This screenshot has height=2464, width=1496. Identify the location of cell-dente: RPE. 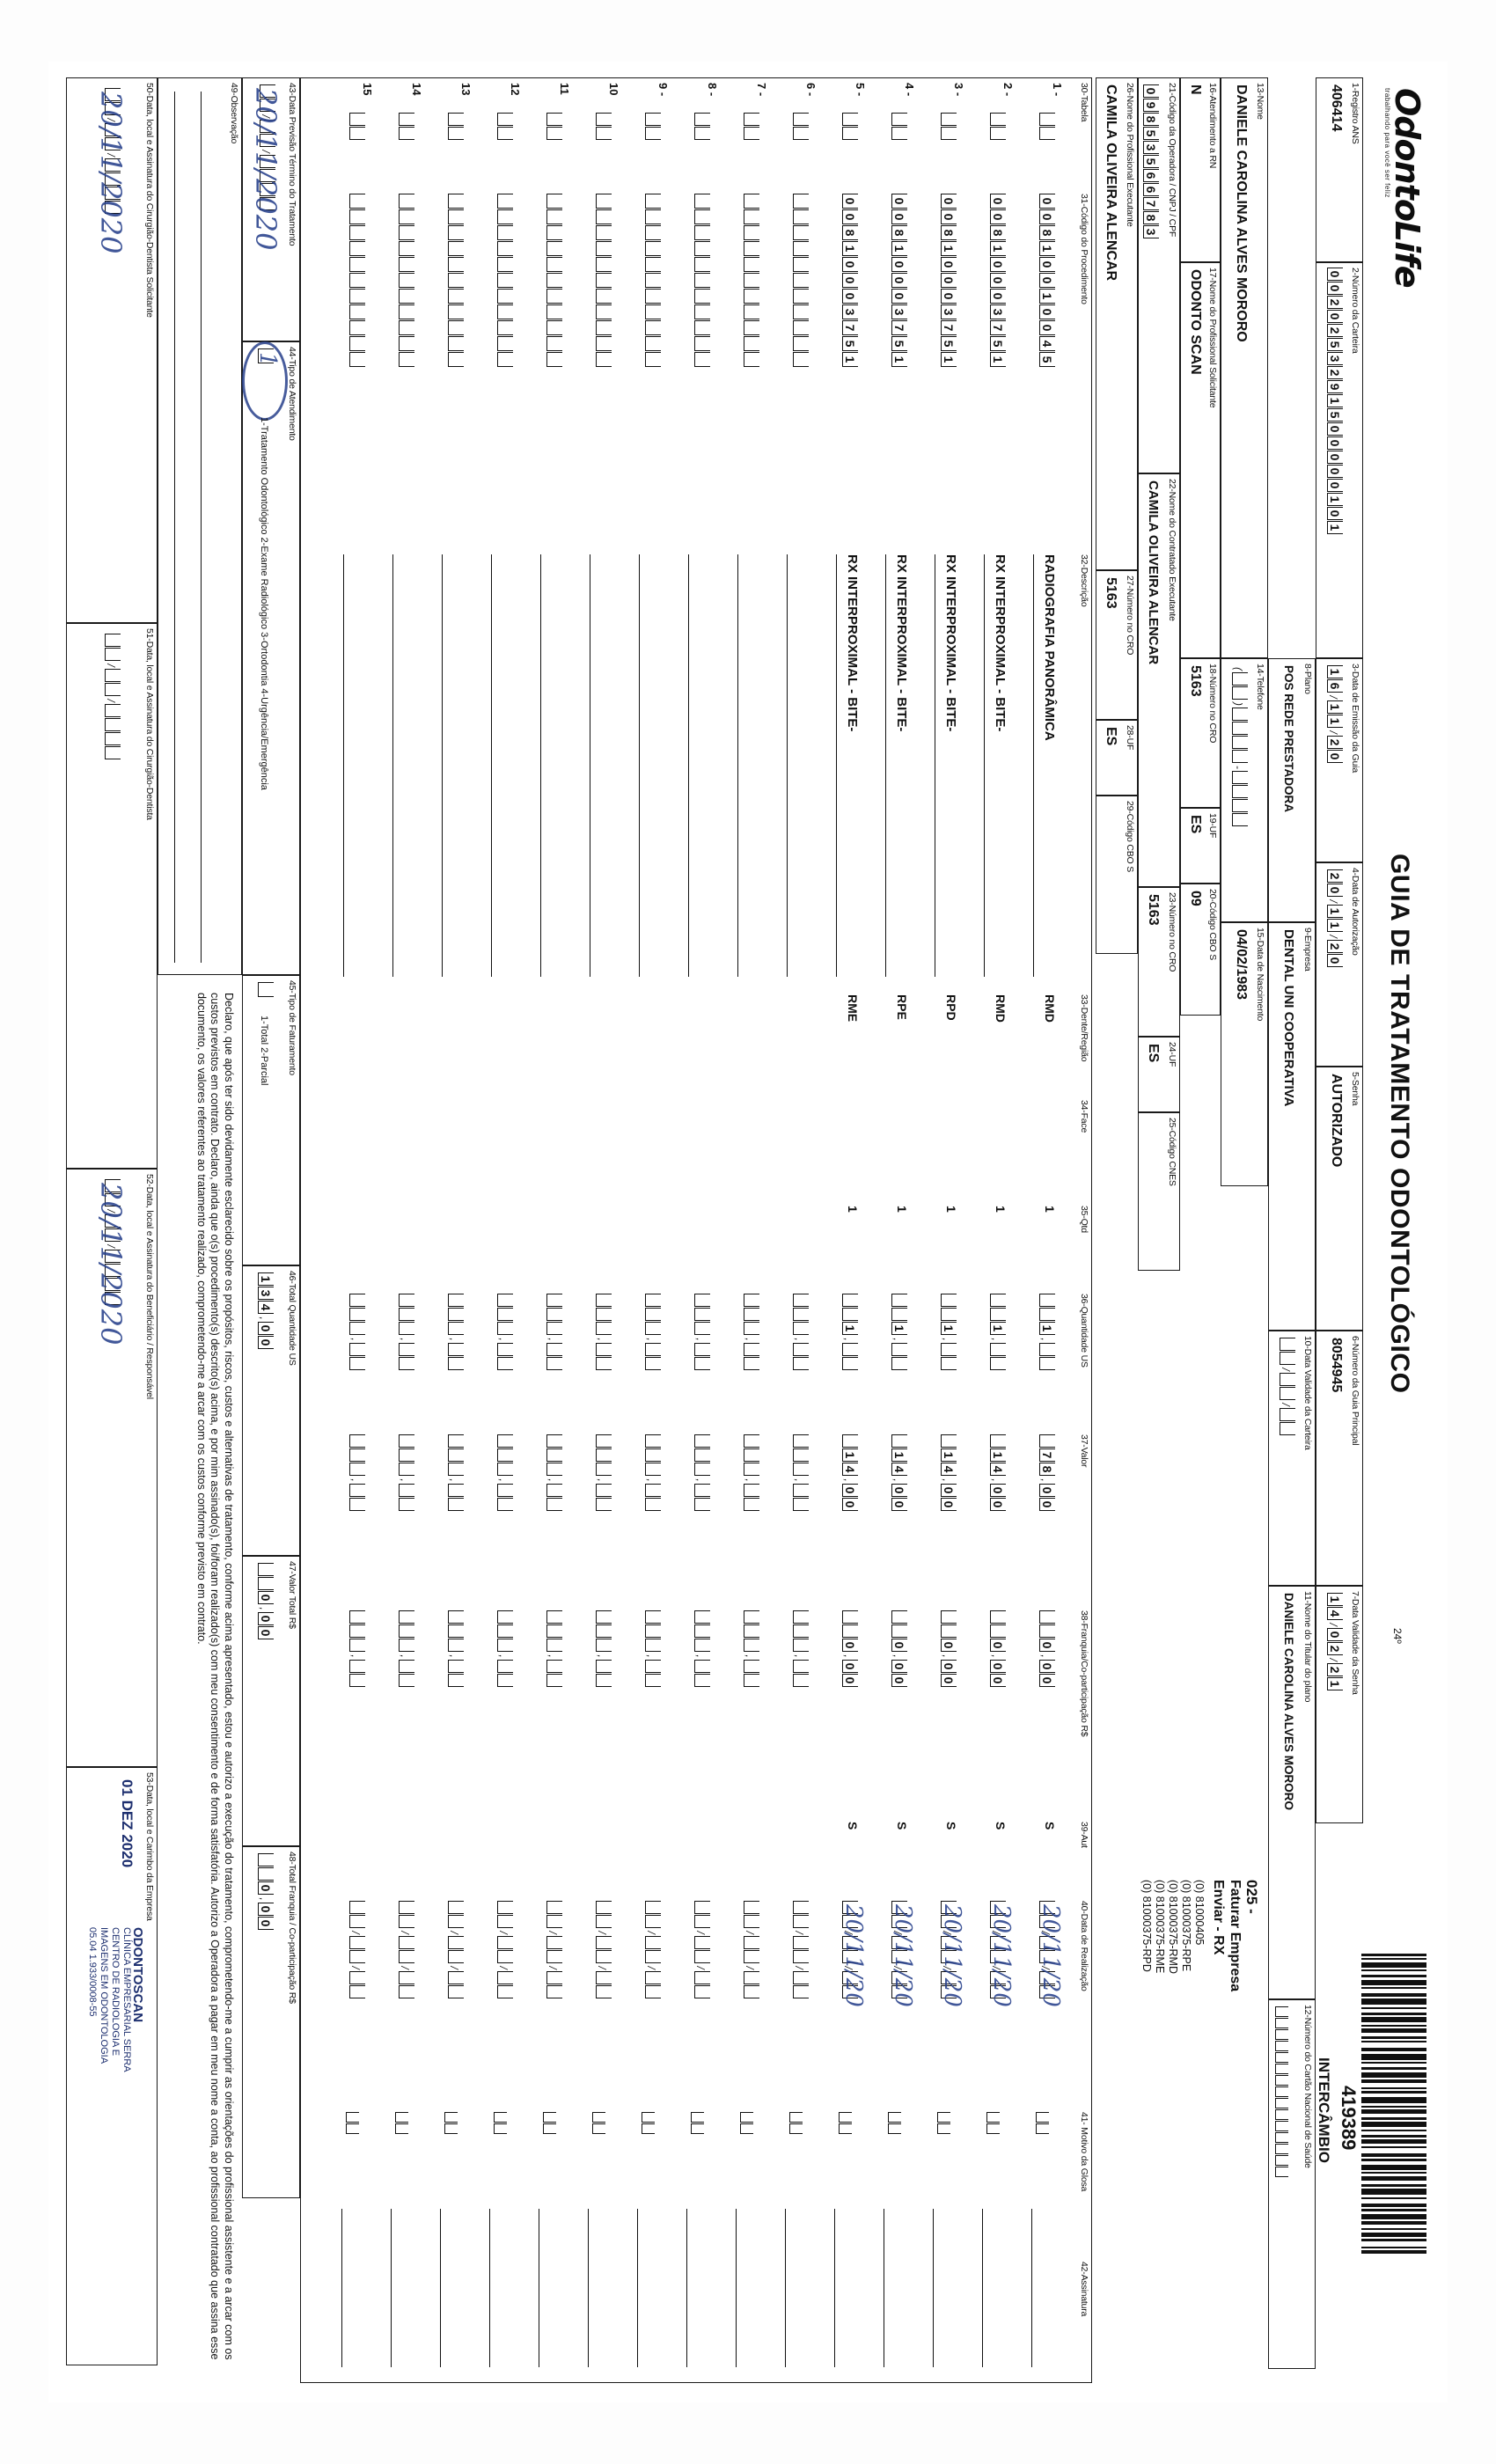
(902, 1007).